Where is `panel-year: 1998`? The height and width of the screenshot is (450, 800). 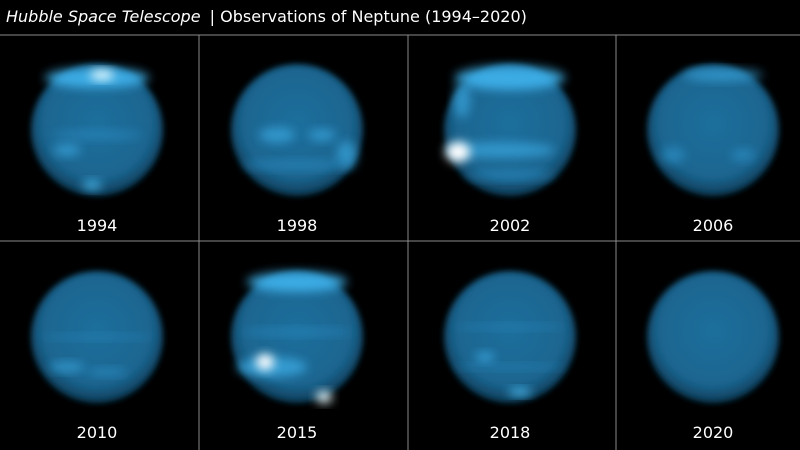 panel-year: 1998 is located at coordinates (297, 225).